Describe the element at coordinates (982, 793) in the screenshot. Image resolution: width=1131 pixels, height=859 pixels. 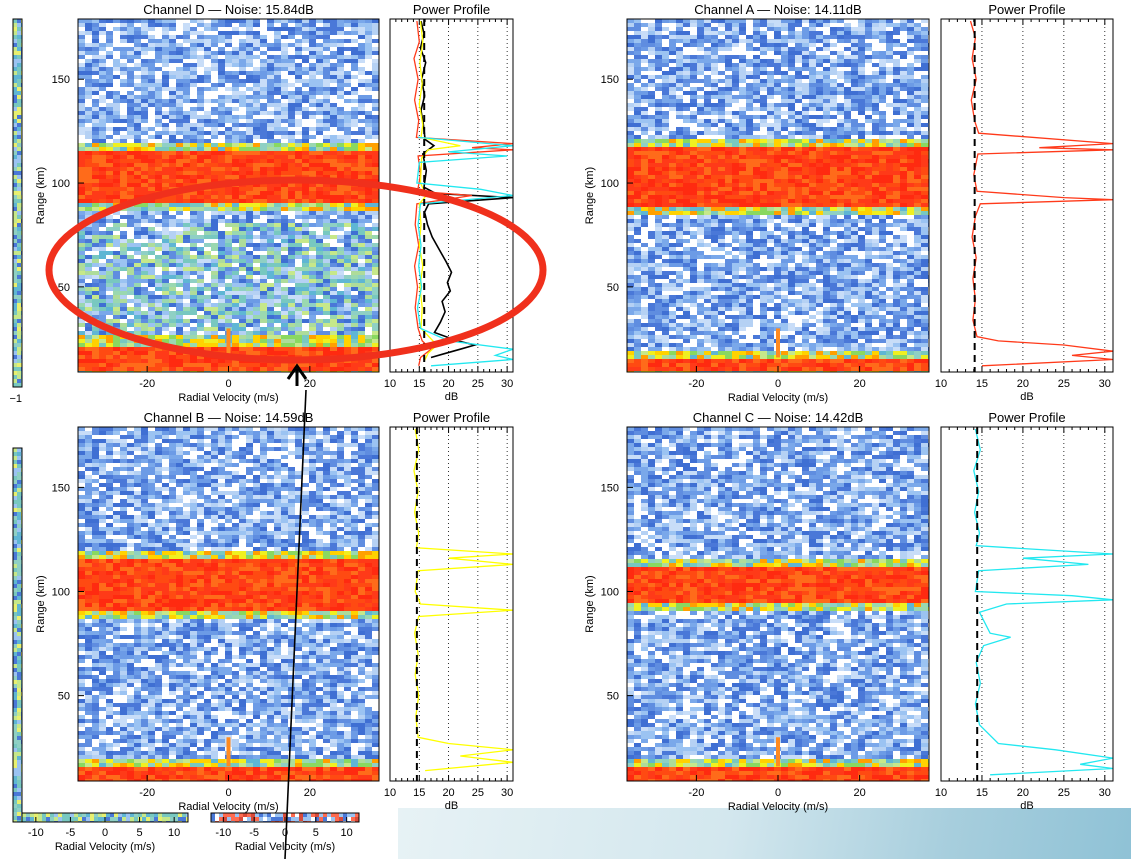
I see `channel-c-profile-xtick-label: 15` at that location.